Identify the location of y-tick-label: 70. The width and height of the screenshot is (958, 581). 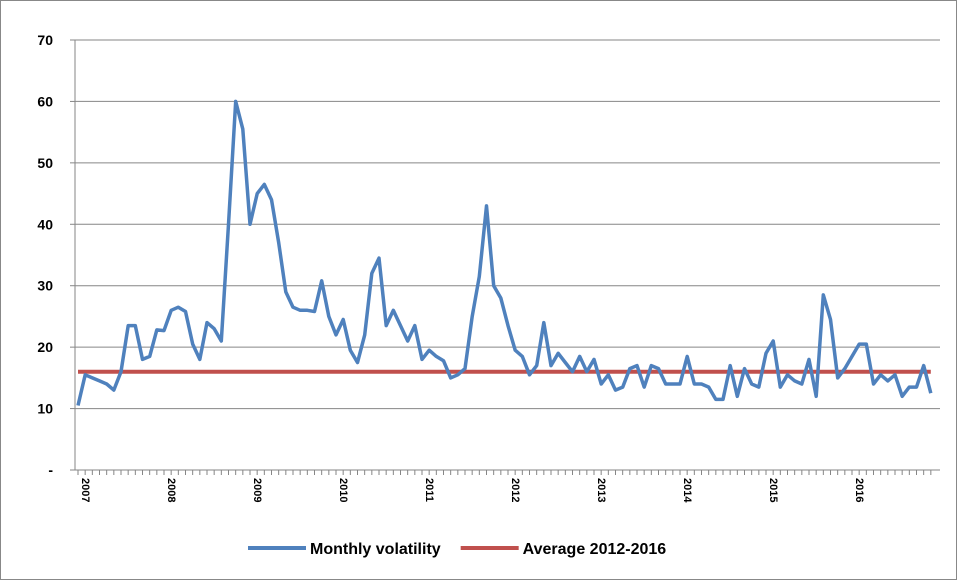
(45, 40).